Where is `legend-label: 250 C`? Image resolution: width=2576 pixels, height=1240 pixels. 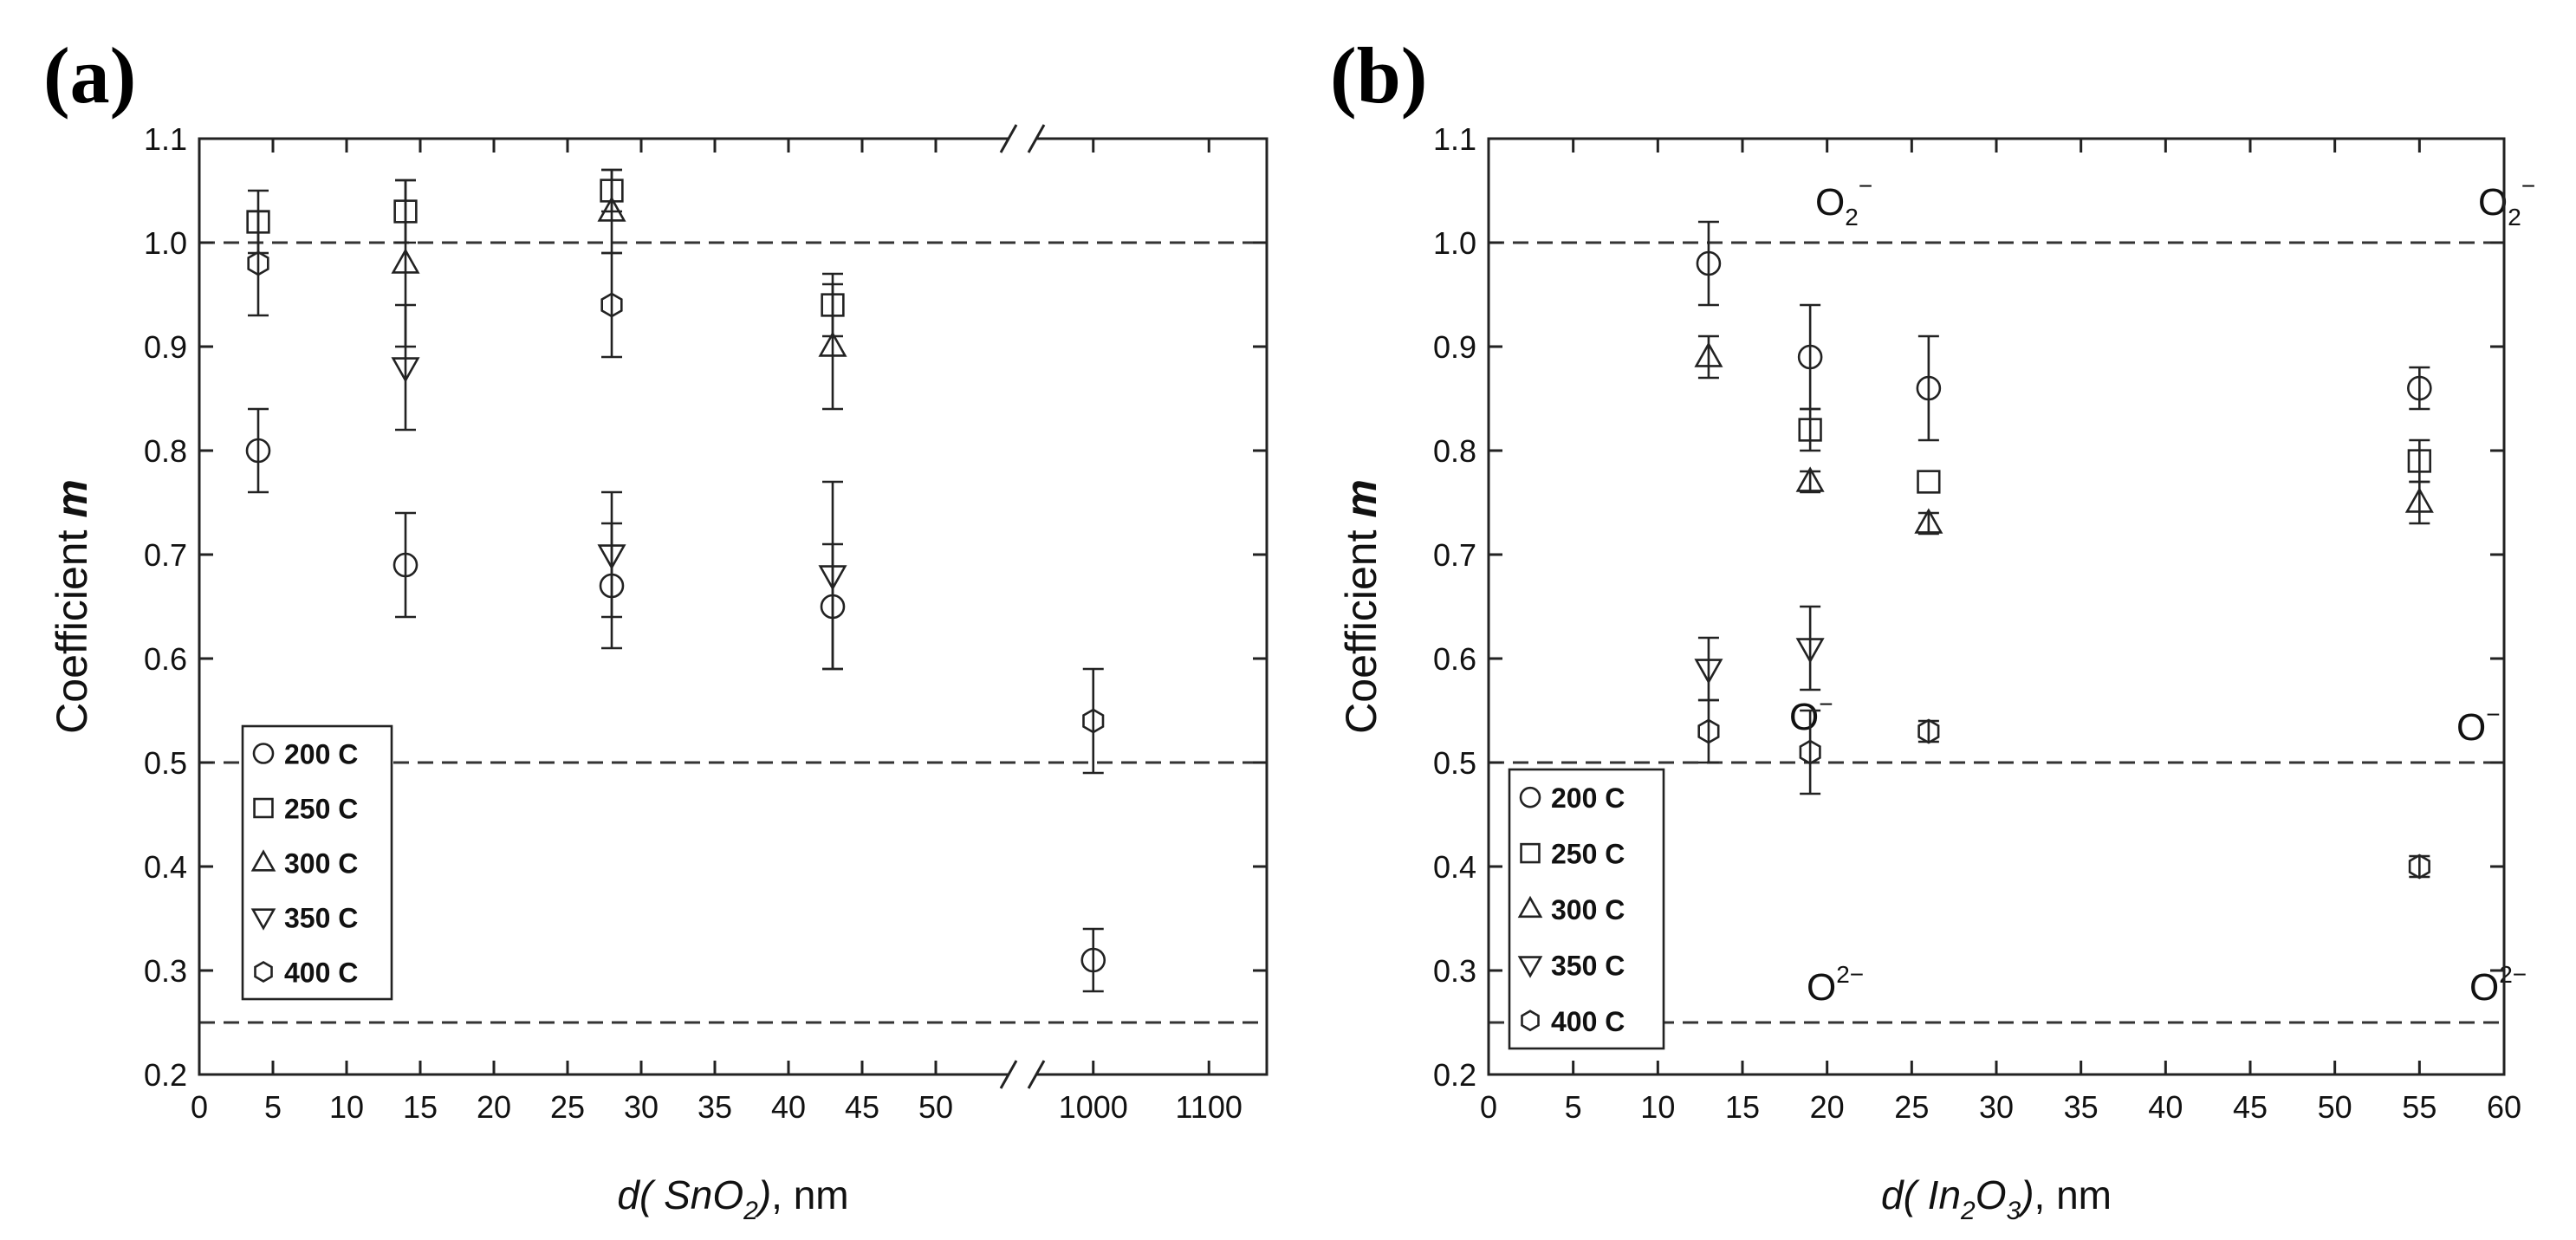
legend-label: 250 C is located at coordinates (321, 809).